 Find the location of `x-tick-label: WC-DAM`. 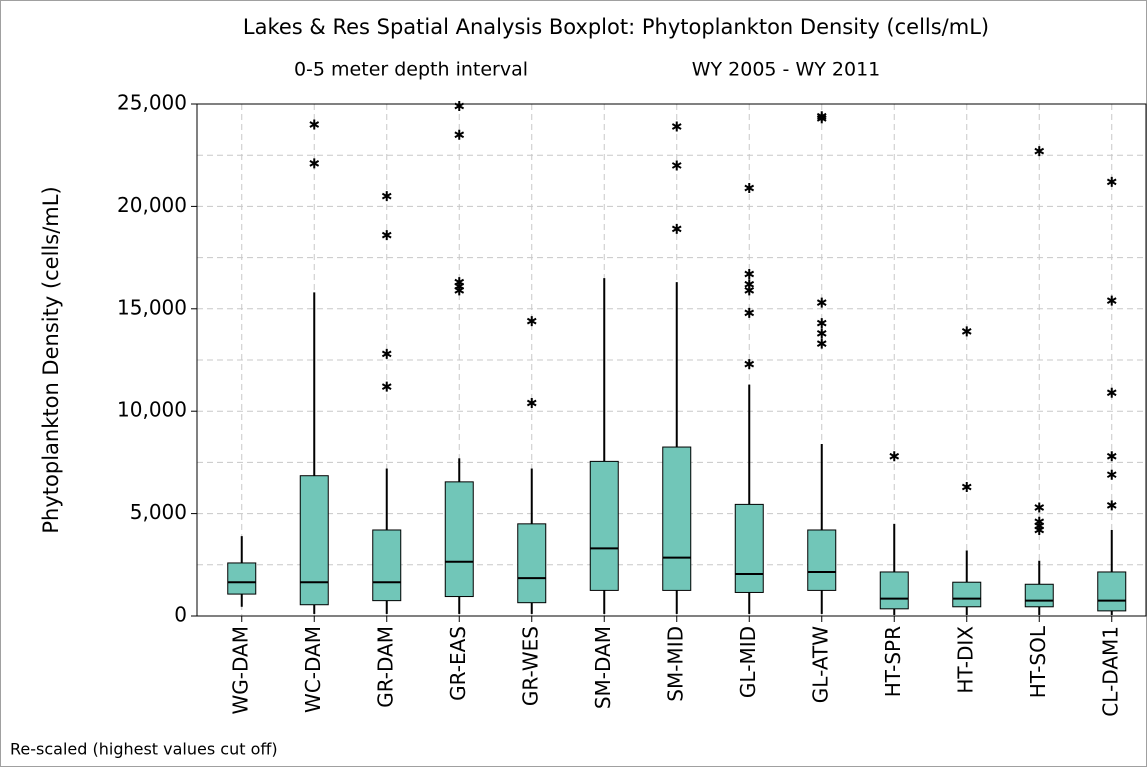

x-tick-label: WC-DAM is located at coordinates (313, 669).